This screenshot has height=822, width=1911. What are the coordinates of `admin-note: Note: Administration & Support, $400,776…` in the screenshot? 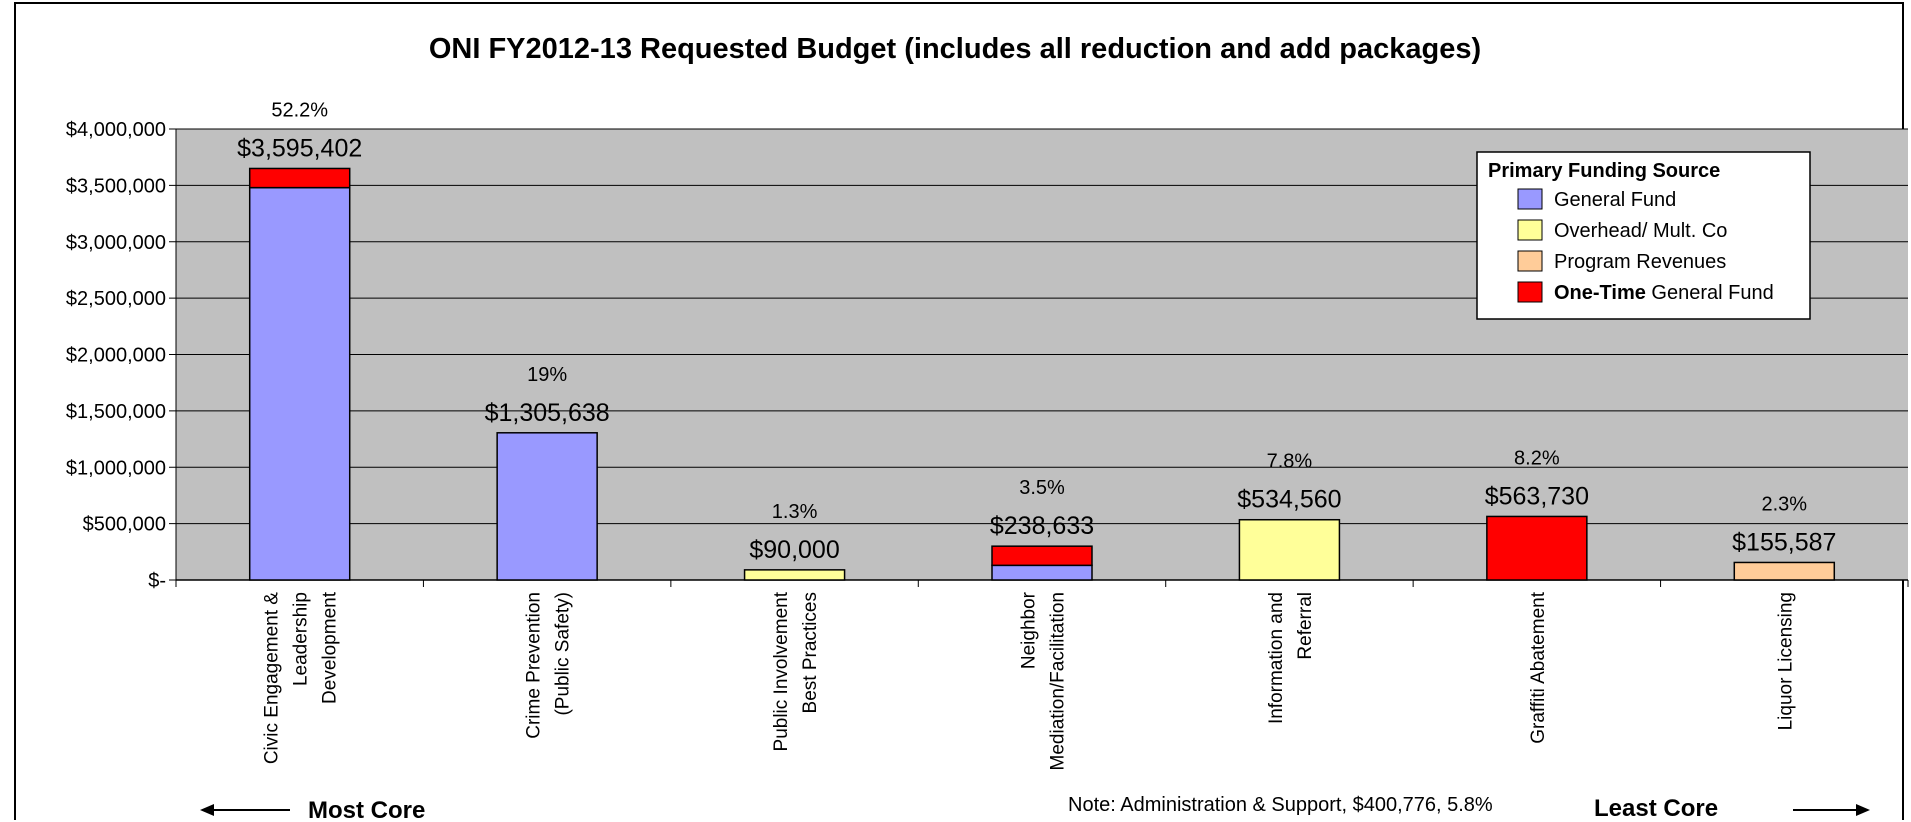 It's located at (1280, 805).